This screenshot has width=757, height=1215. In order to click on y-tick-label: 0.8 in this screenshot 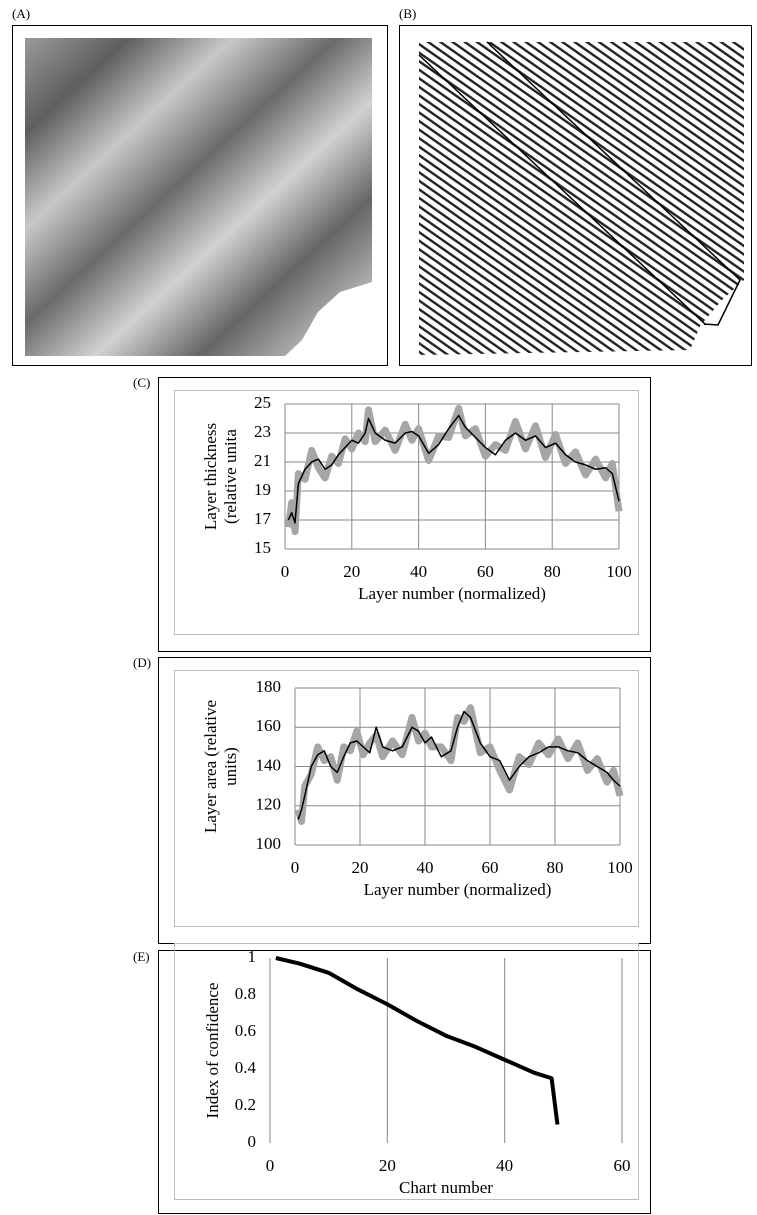, I will do `click(245, 993)`.